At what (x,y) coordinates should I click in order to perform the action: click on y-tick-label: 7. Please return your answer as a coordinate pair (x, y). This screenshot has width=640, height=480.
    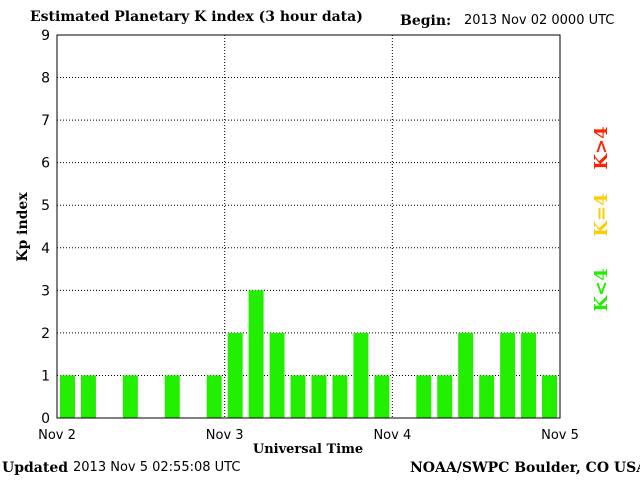
    Looking at the image, I should click on (45, 121).